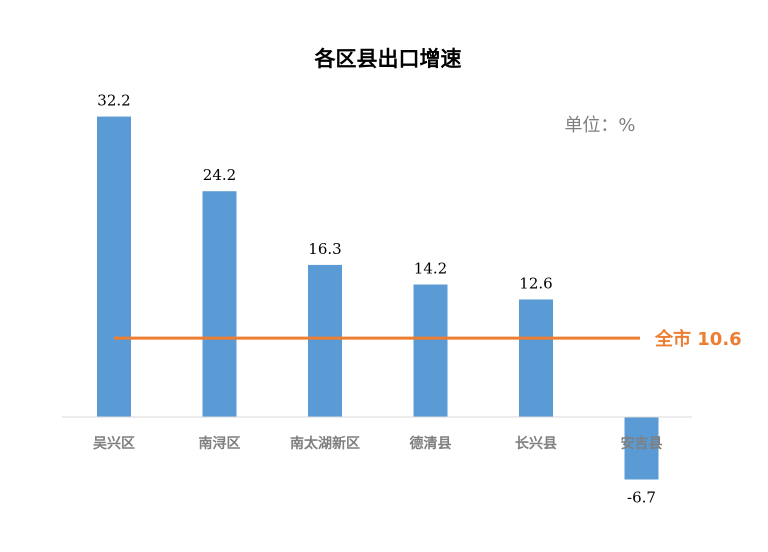  Describe the element at coordinates (642, 443) in the screenshot. I see `category-label-6: 安吉县` at that location.